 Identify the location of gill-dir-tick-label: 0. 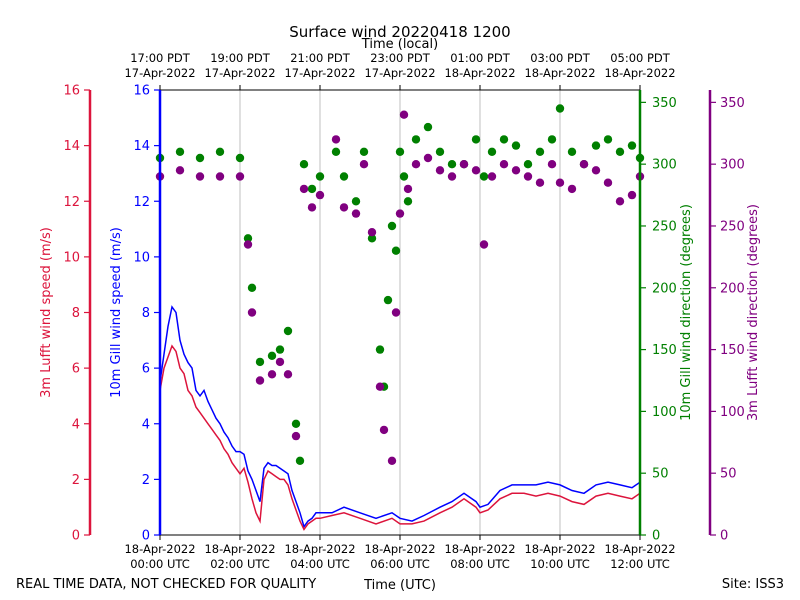
(656, 536).